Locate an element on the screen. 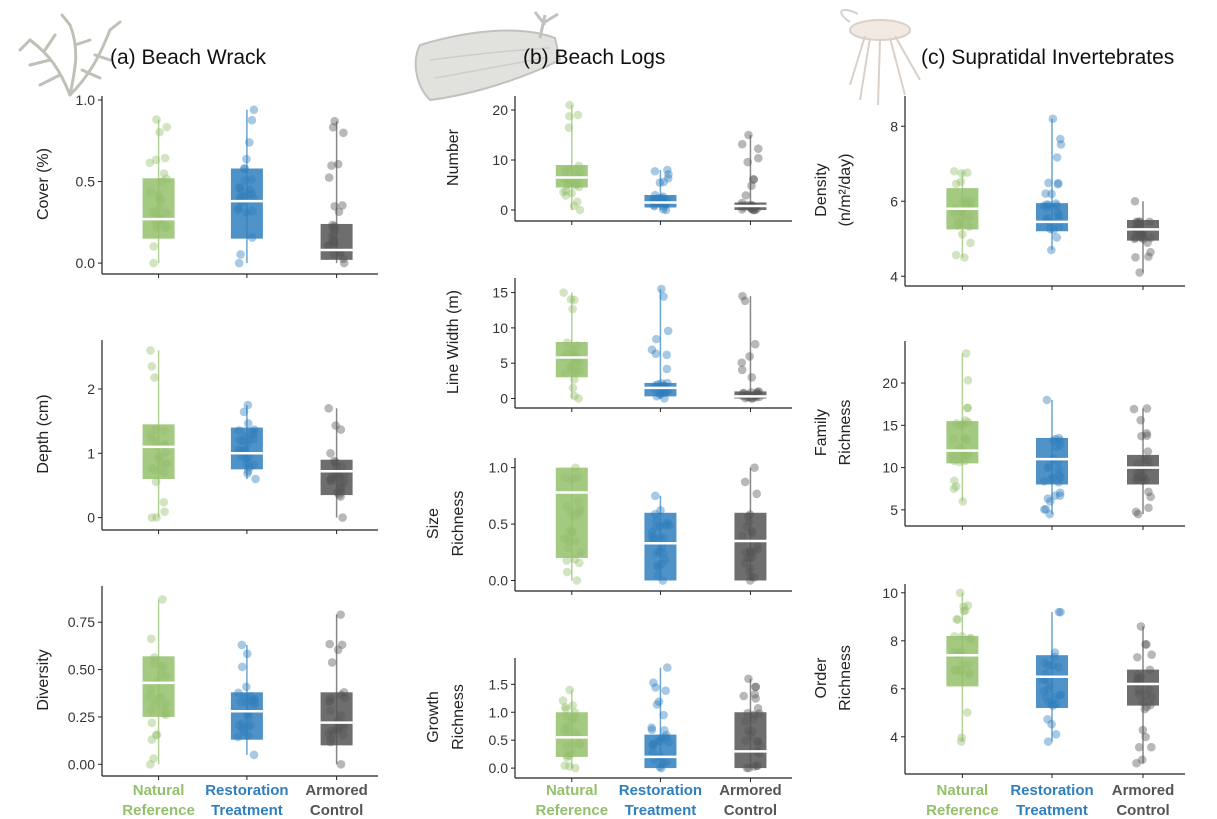 The width and height of the screenshot is (1217, 819). y-axis-label: Line Width (m) is located at coordinates (453, 342).